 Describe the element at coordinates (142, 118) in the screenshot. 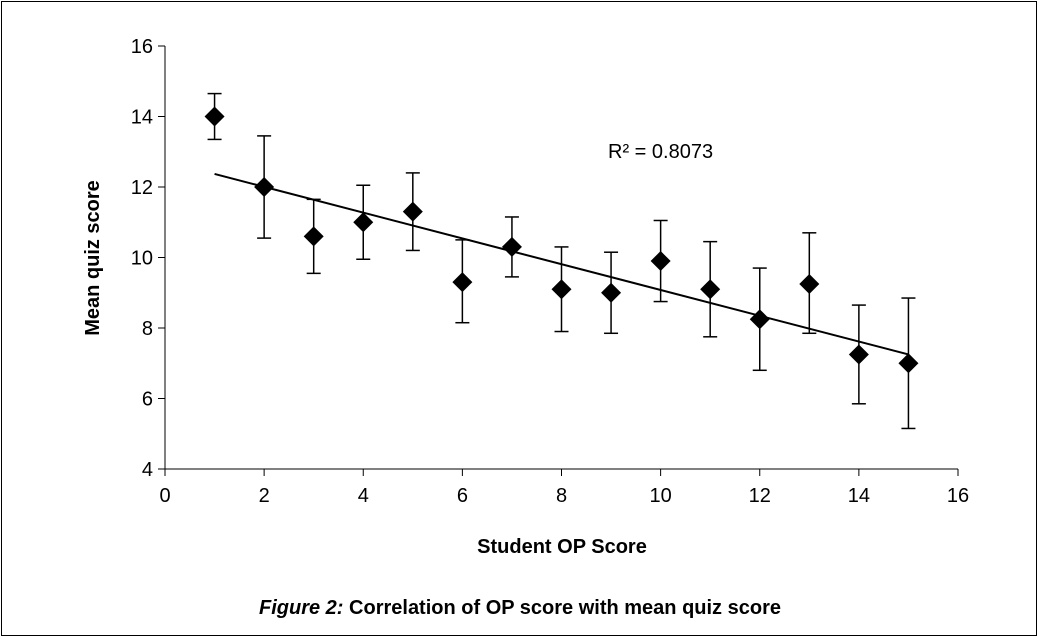

I see `y-tick-label: 14` at that location.